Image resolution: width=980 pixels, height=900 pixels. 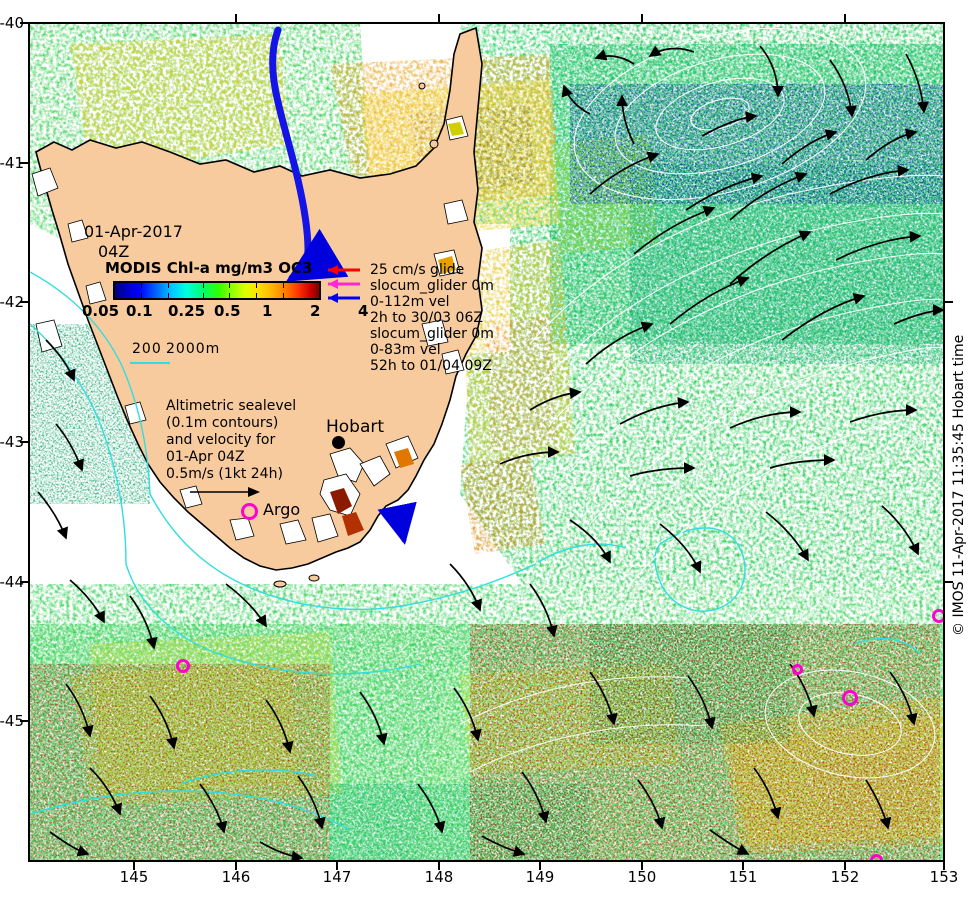 What do you see at coordinates (222, 423) in the screenshot?
I see `altimetry-note-line-1: (0.1m contours)` at bounding box center [222, 423].